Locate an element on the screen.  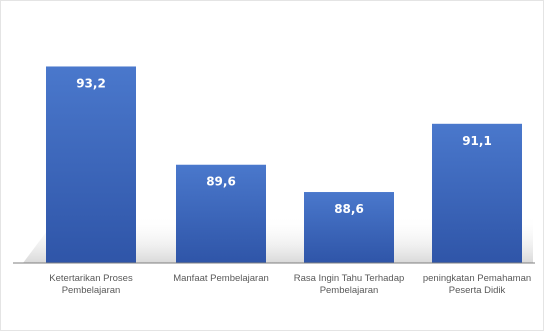
category-label-3: Rasa Ingin Tahu Terhadap Pembelajaran is located at coordinates (349, 284).